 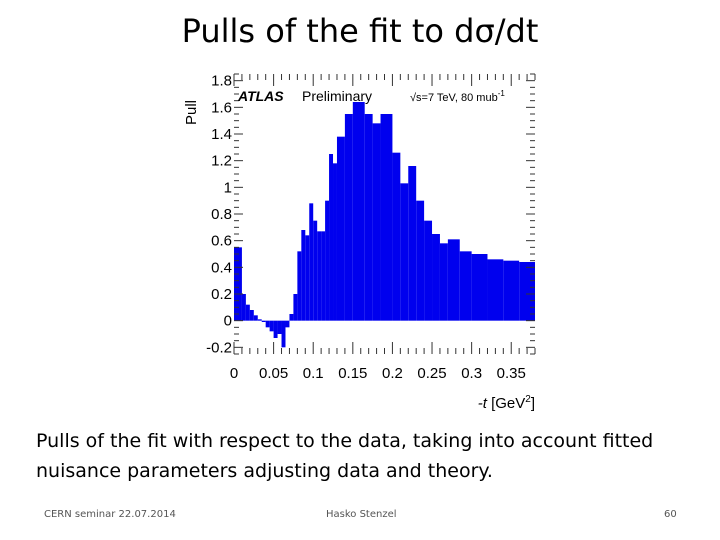 What do you see at coordinates (219, 347) in the screenshot?
I see `y-tick-label: -0.2` at bounding box center [219, 347].